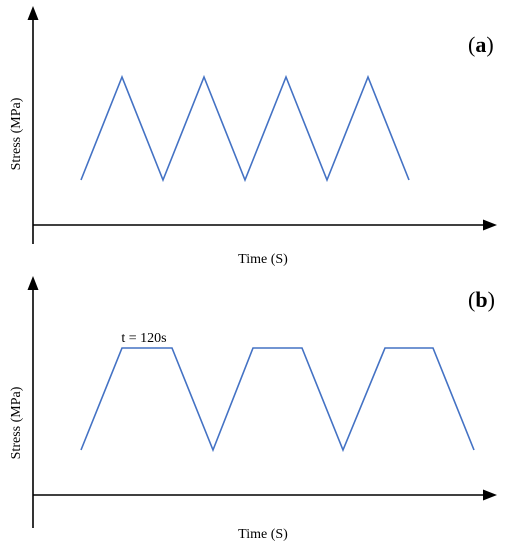 The image size is (511, 550). What do you see at coordinates (263, 534) in the screenshot?
I see `panel-b-x-axis-label: Time (S)` at bounding box center [263, 534].